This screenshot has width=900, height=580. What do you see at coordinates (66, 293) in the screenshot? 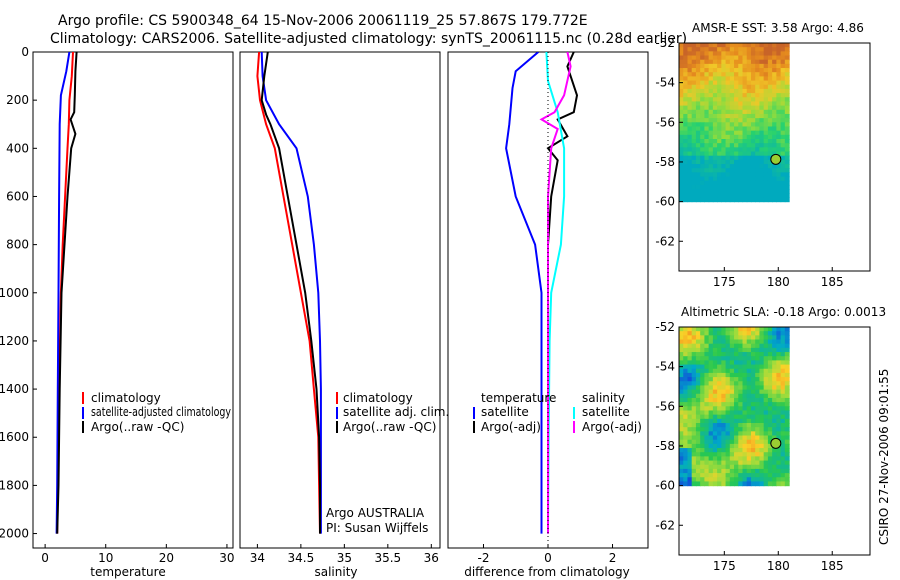
I see `temperature-series-group` at bounding box center [66, 293].